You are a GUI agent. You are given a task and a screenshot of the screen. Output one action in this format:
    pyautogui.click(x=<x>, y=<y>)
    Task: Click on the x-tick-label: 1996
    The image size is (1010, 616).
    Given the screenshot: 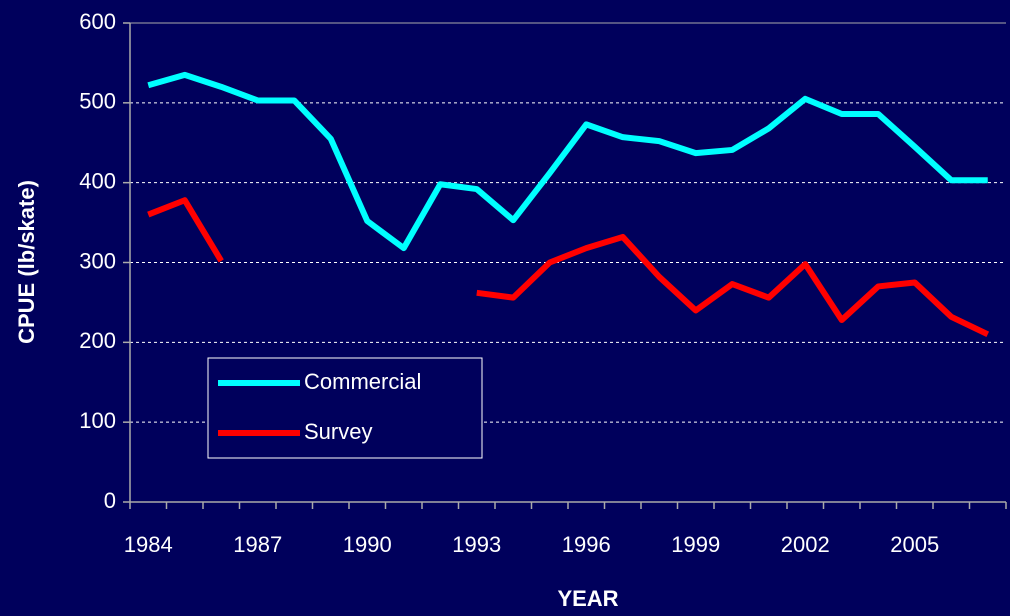 What is the action you would take?
    pyautogui.click(x=586, y=544)
    